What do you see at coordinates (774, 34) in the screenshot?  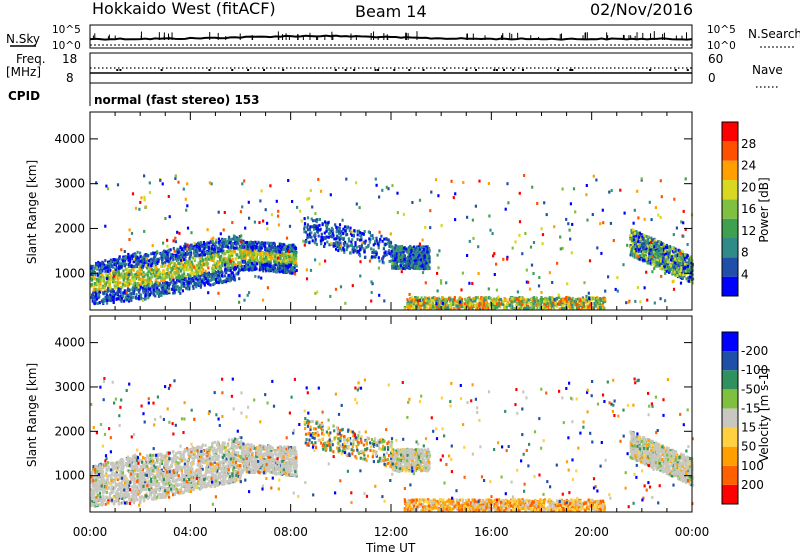 I see `noise-right-label: N.Search` at bounding box center [774, 34].